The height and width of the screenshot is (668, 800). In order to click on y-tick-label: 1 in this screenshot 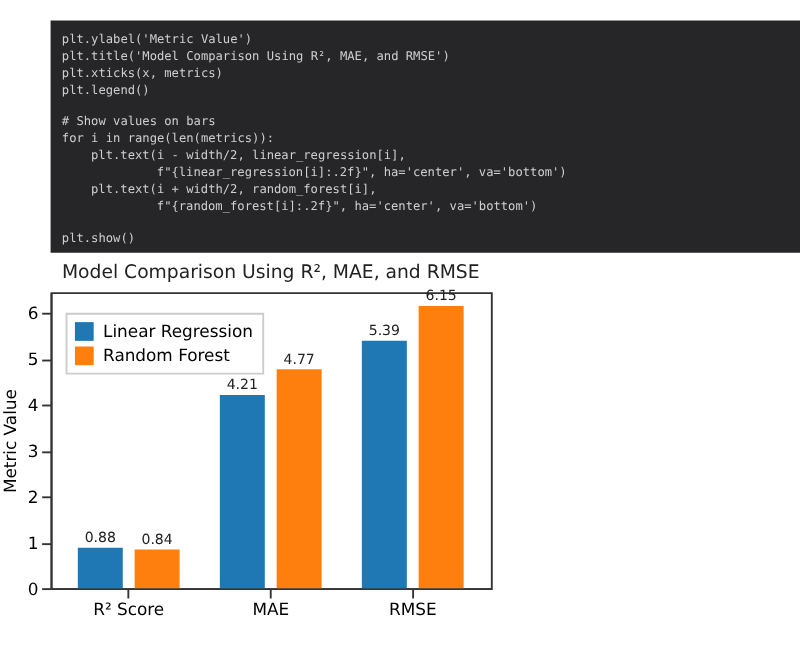, I will do `click(33, 542)`.